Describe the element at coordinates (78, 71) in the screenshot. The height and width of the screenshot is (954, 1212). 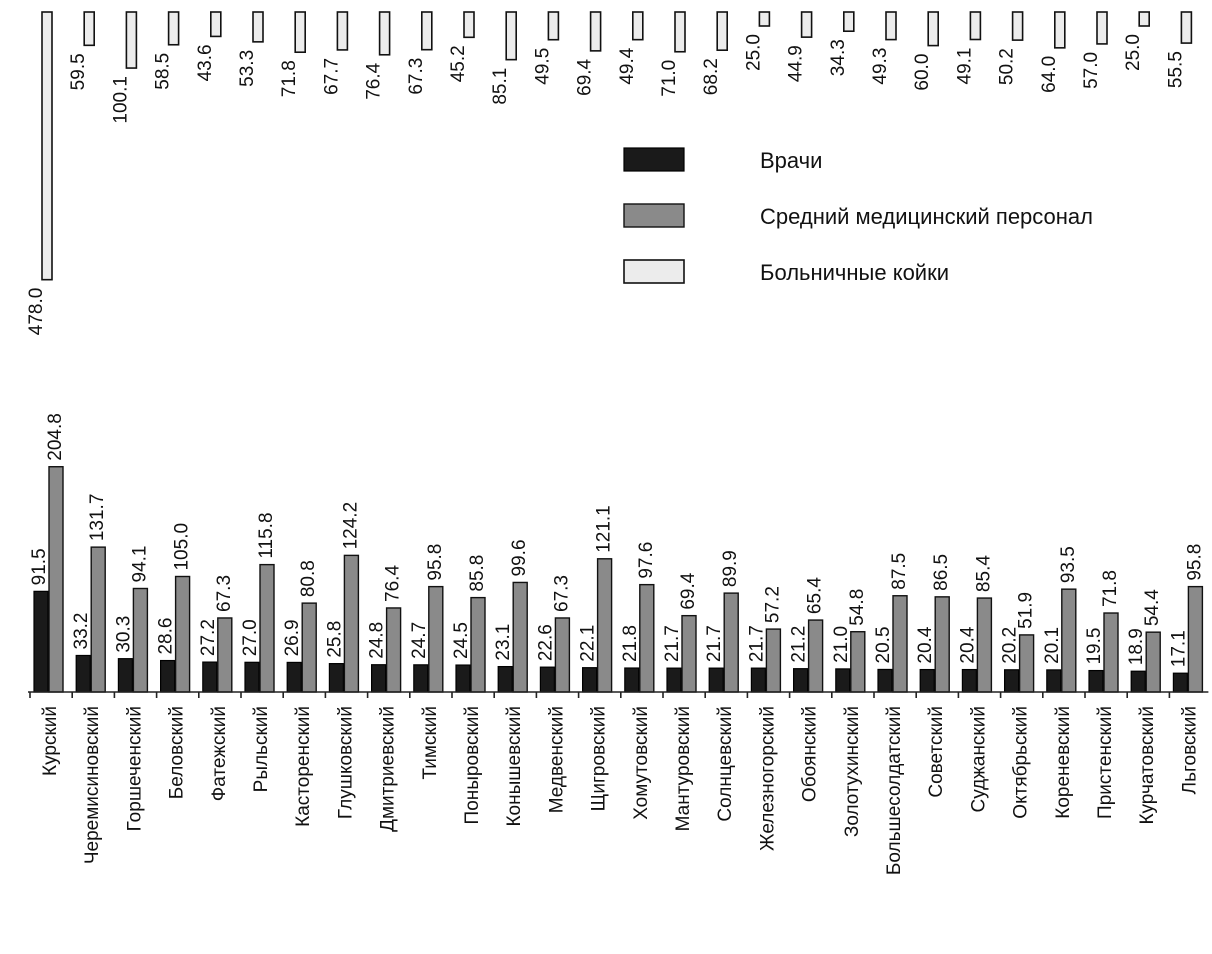
I see `value-label-beds: 59.5` at that location.